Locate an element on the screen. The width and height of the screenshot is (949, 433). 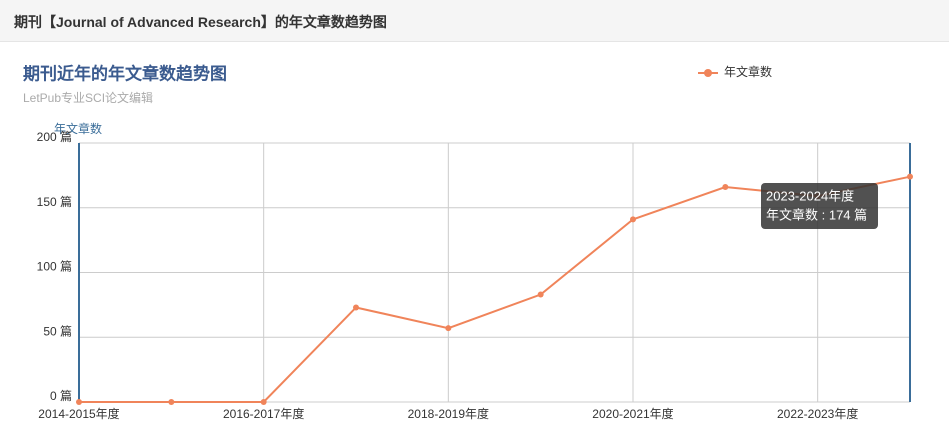
x-tick-label: 2014-2015年度 is located at coordinates (78, 413).